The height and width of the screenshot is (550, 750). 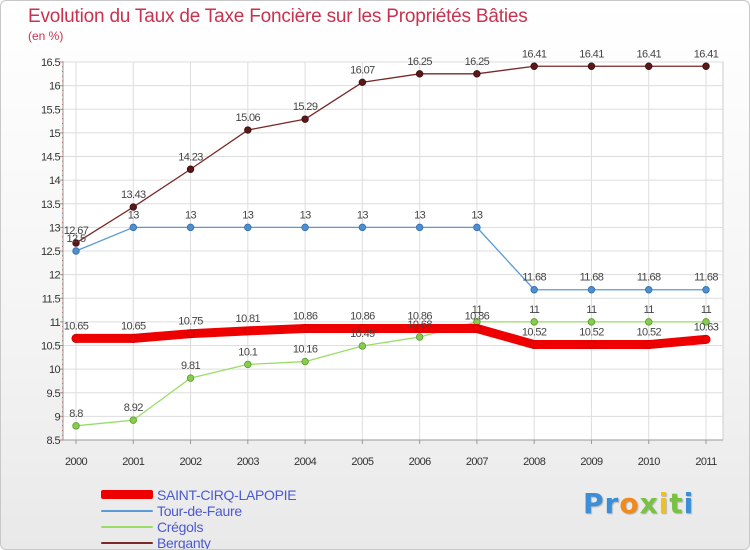 What do you see at coordinates (76, 414) in the screenshot?
I see `data-label-cregols: 8.8` at bounding box center [76, 414].